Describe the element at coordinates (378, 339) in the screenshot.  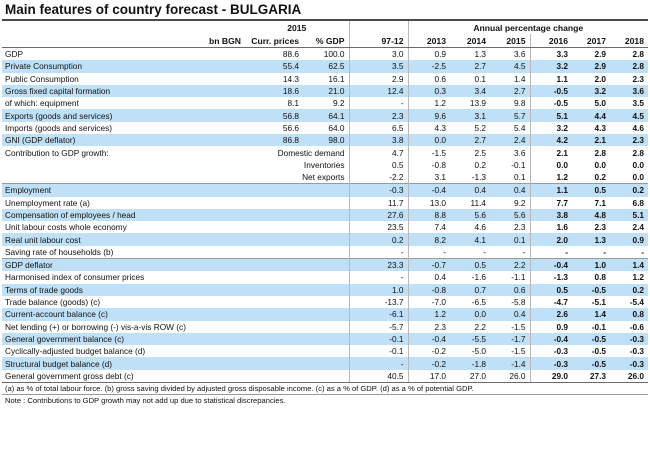
I see `cell-97-12: -0.1` at that location.